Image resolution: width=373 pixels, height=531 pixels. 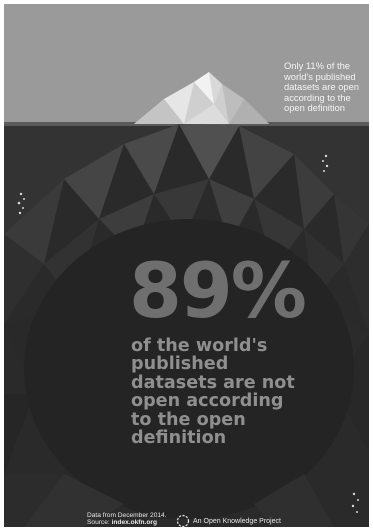 I want to click on footer-source-prefix: Source:, so click(x=99, y=523).